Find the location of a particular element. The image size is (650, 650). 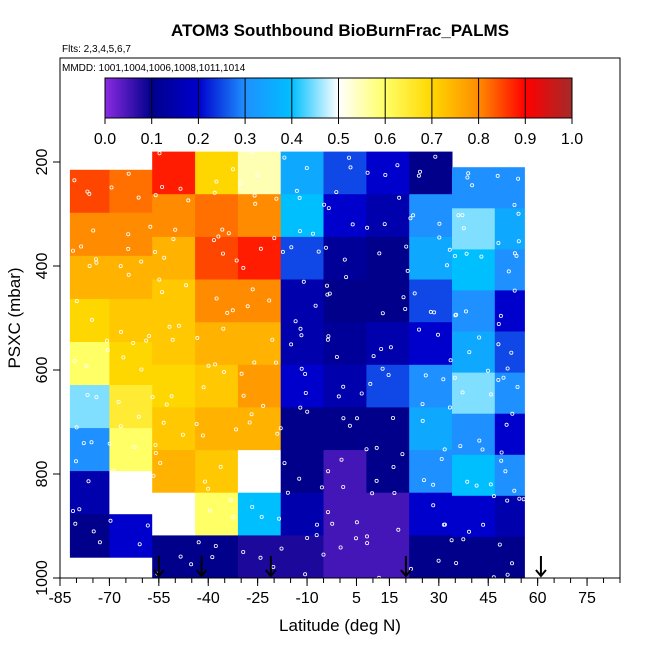

colorbar-tick-label: 0.9 is located at coordinates (525, 139).